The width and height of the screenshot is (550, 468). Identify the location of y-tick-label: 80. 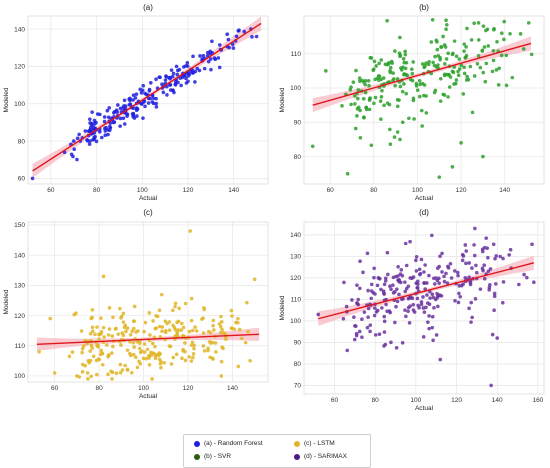
(22, 141).